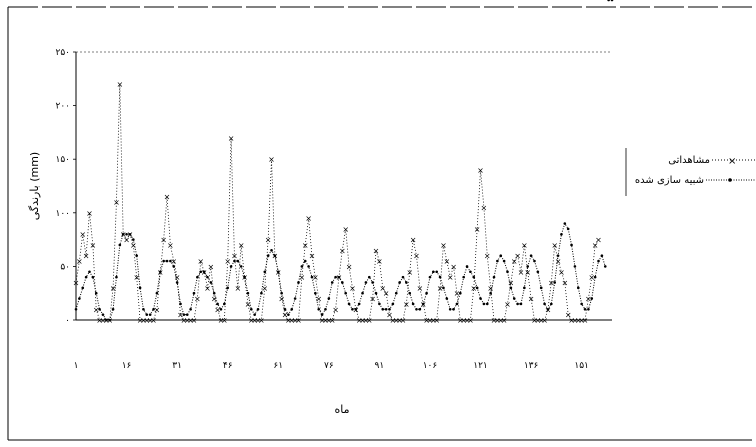 The height and width of the screenshot is (447, 756). I want to click on x-tick-label: ۹۱, so click(380, 366).